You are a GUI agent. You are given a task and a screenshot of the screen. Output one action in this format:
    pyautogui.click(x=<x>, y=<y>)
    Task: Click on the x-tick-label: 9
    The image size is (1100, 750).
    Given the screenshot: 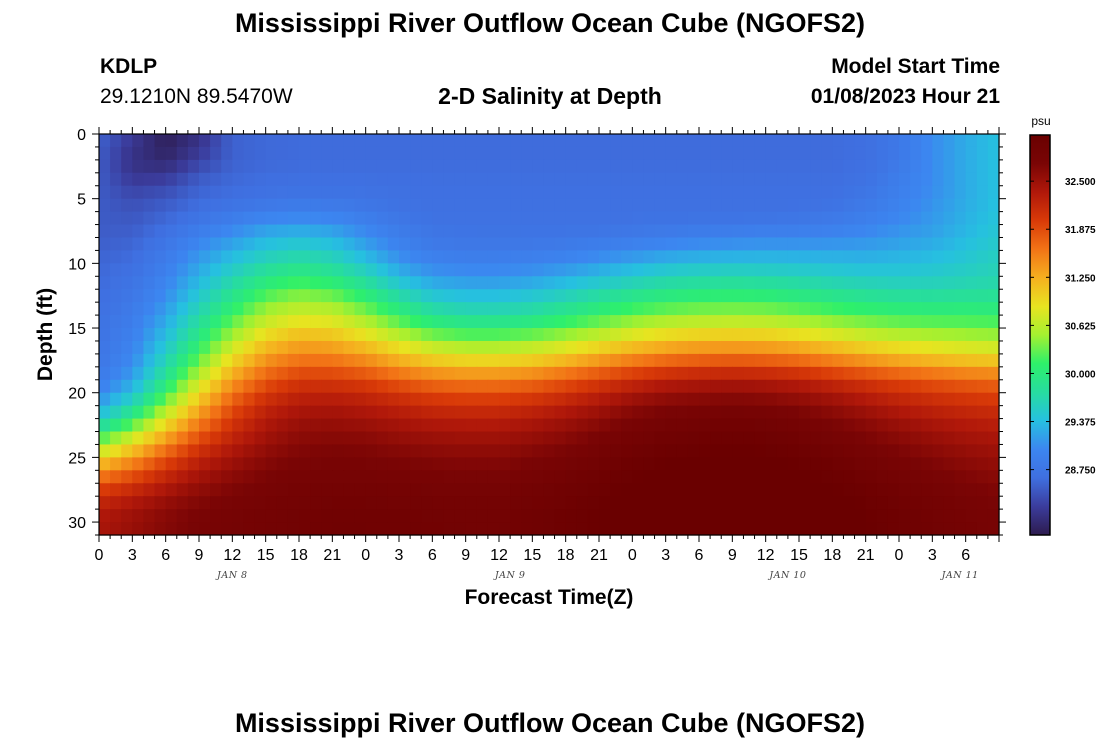 What is the action you would take?
    pyautogui.click(x=732, y=555)
    